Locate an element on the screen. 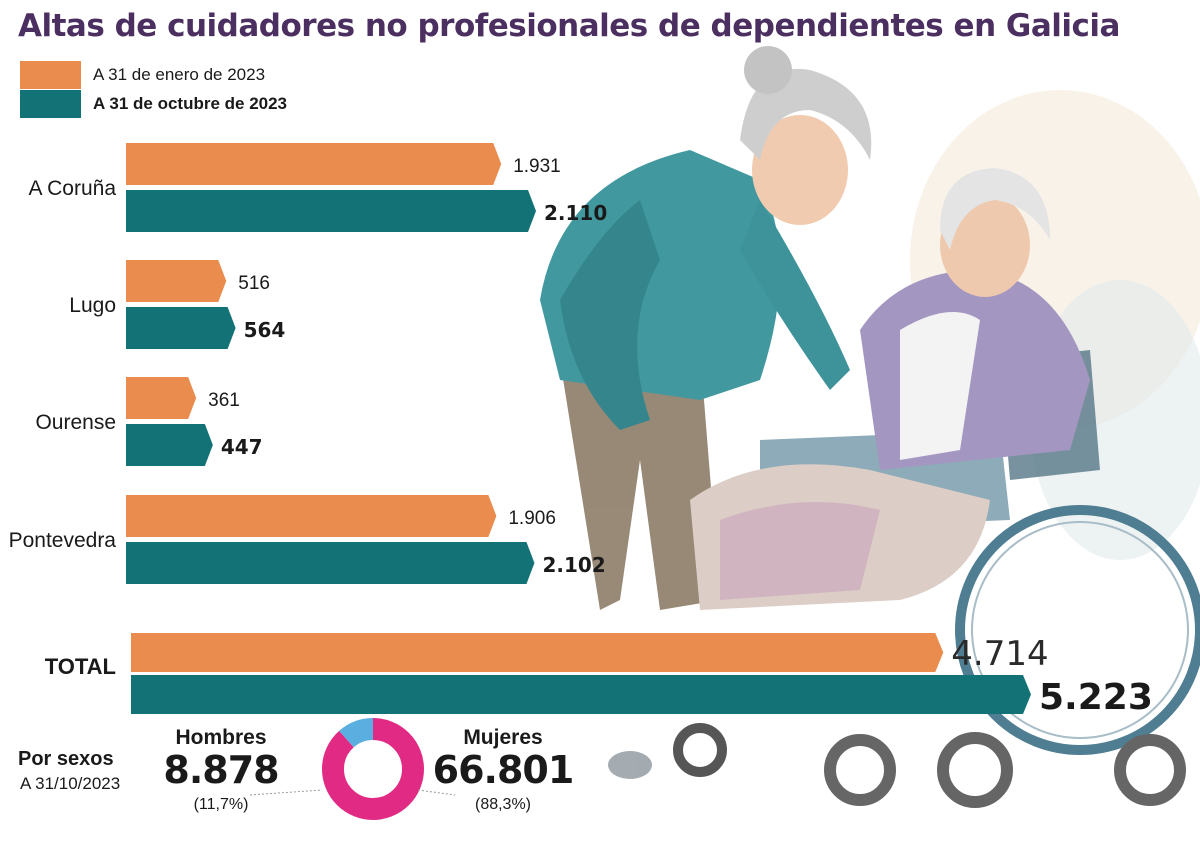 Image resolution: width=1200 pixels, height=852 pixels. legend-item-series2: A 31 de octubre de 2023 is located at coordinates (153, 104).